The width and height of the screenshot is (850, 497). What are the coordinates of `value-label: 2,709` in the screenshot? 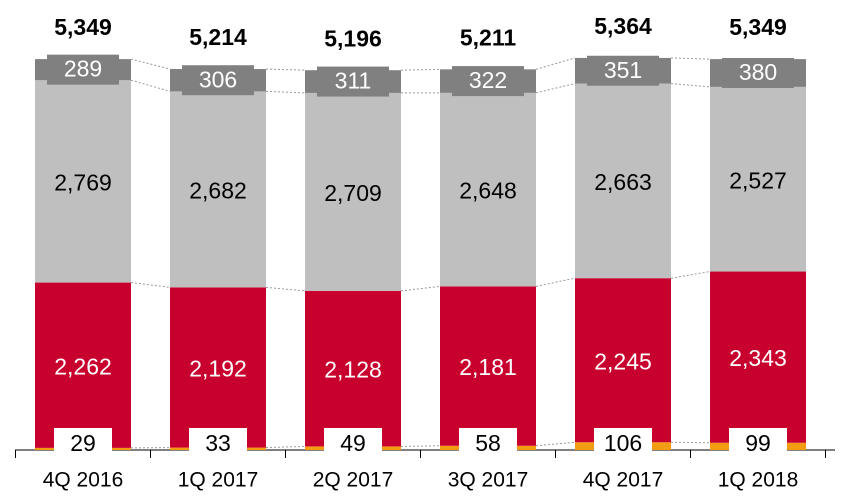 It's located at (353, 193).